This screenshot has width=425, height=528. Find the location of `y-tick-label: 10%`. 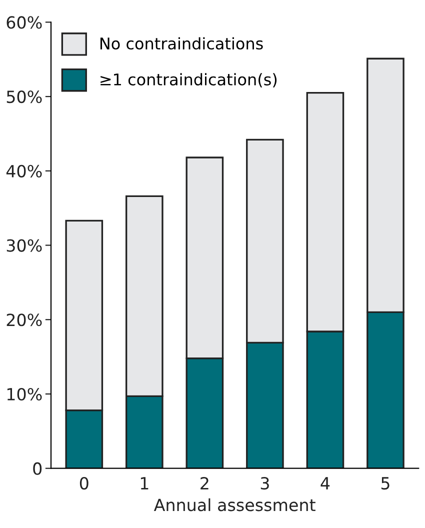

y-tick-label: 10% is located at coordinates (24, 394).